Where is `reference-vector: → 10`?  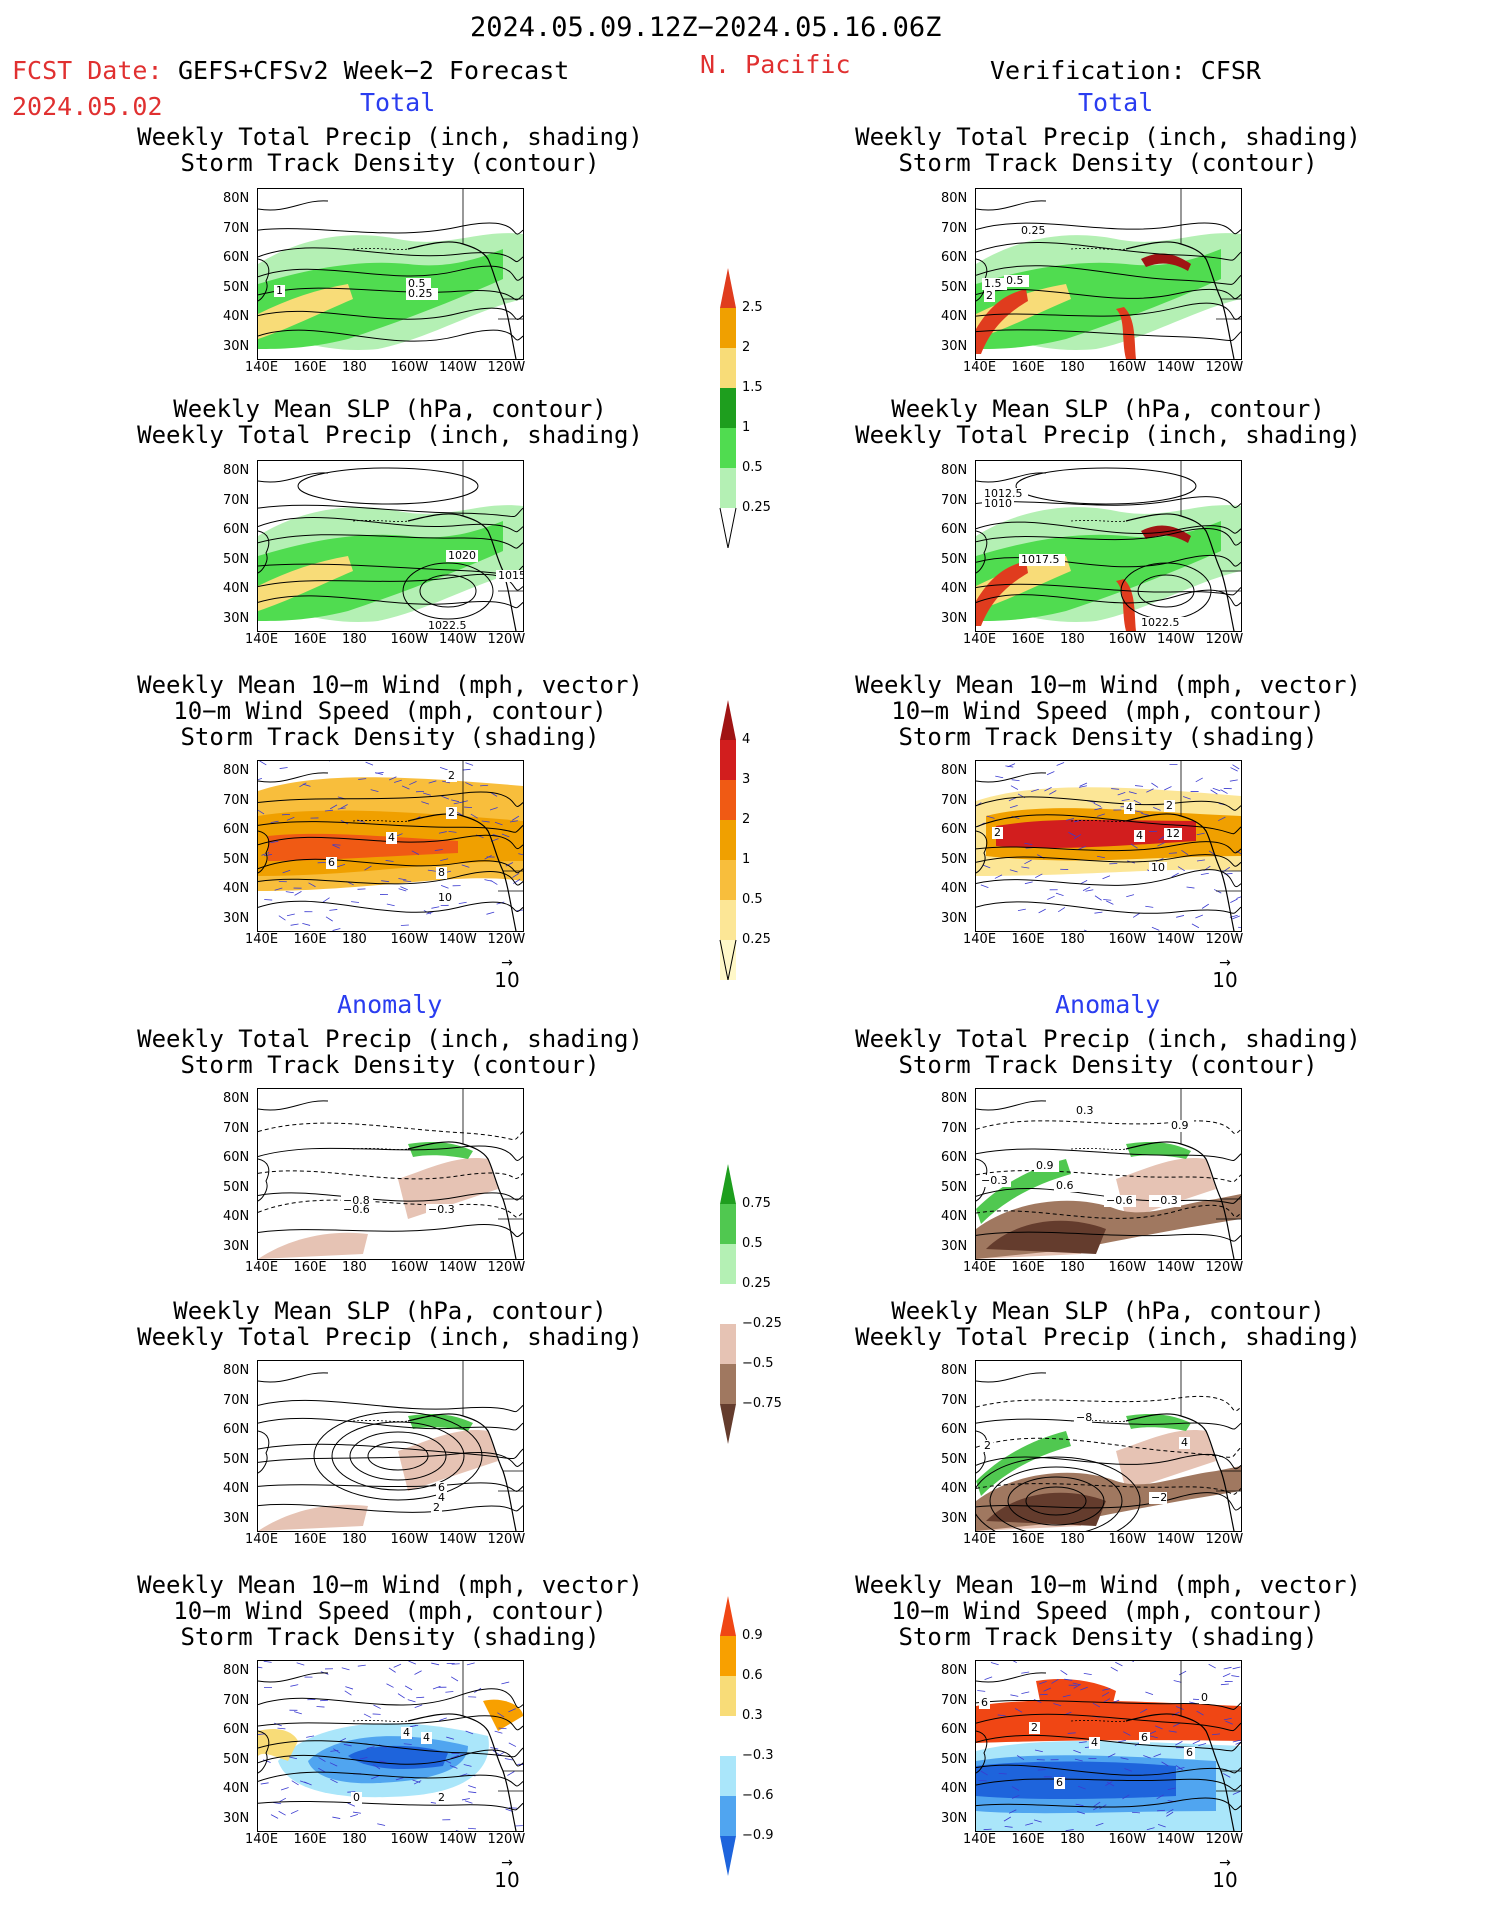 reference-vector: → 10 is located at coordinates (507, 1874).